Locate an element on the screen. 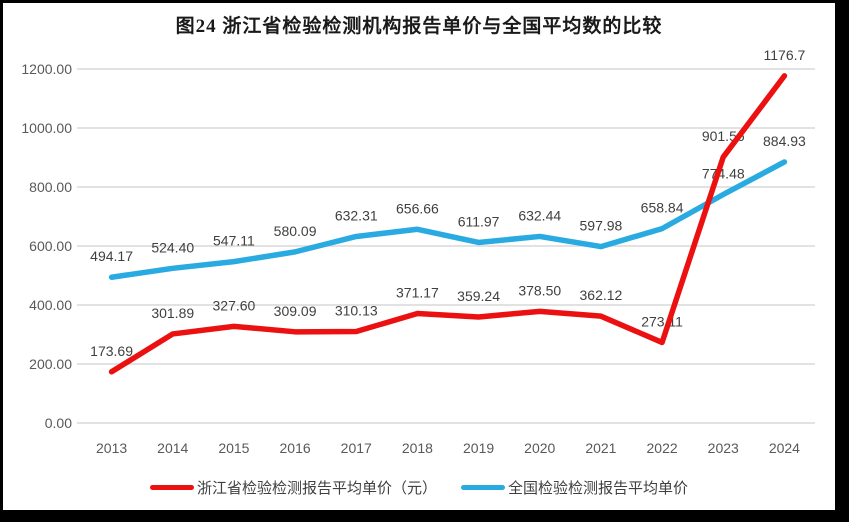 The image size is (849, 522). data-label-national: 774.48 is located at coordinates (723, 174).